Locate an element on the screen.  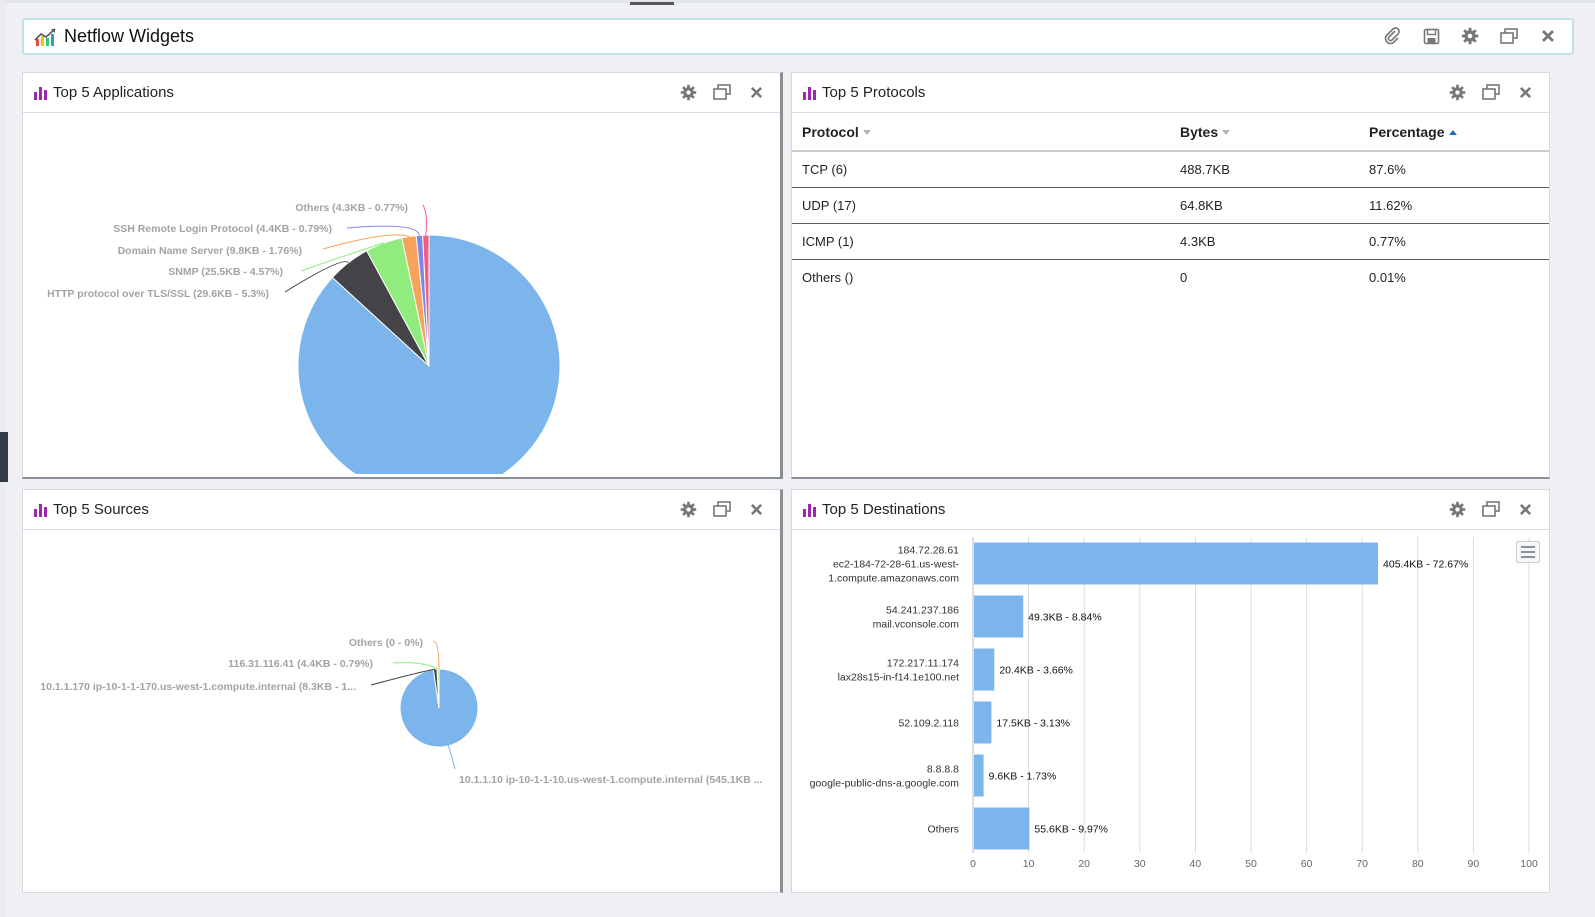
cell-percentage: 11.62% is located at coordinates (1454, 205).